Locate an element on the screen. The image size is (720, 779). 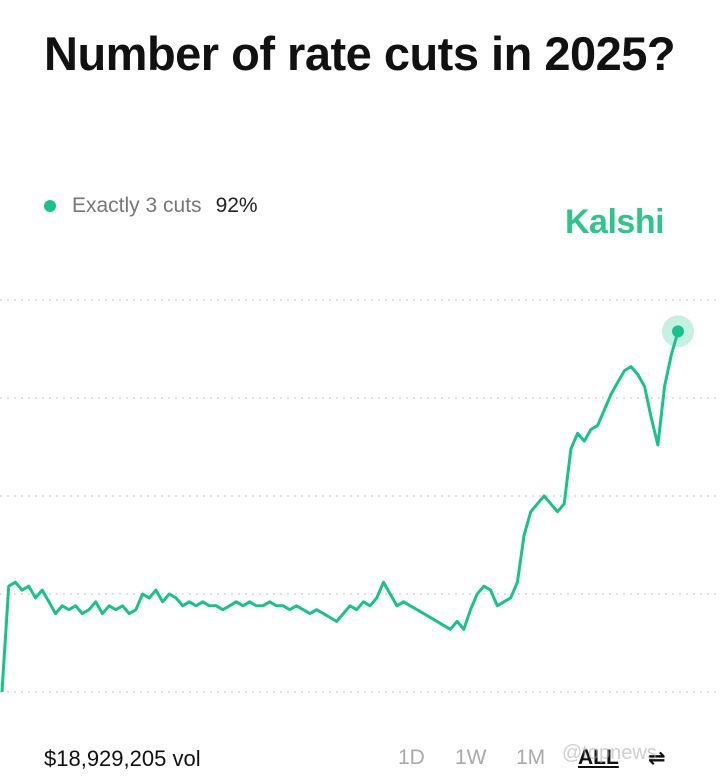
series-dot-icon is located at coordinates (50, 206).